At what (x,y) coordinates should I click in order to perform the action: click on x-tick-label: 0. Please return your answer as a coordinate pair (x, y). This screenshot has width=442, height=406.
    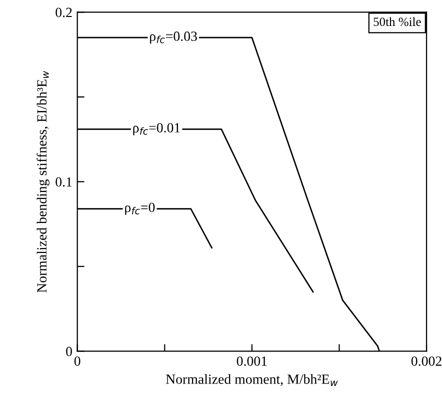
    Looking at the image, I should click on (77, 361).